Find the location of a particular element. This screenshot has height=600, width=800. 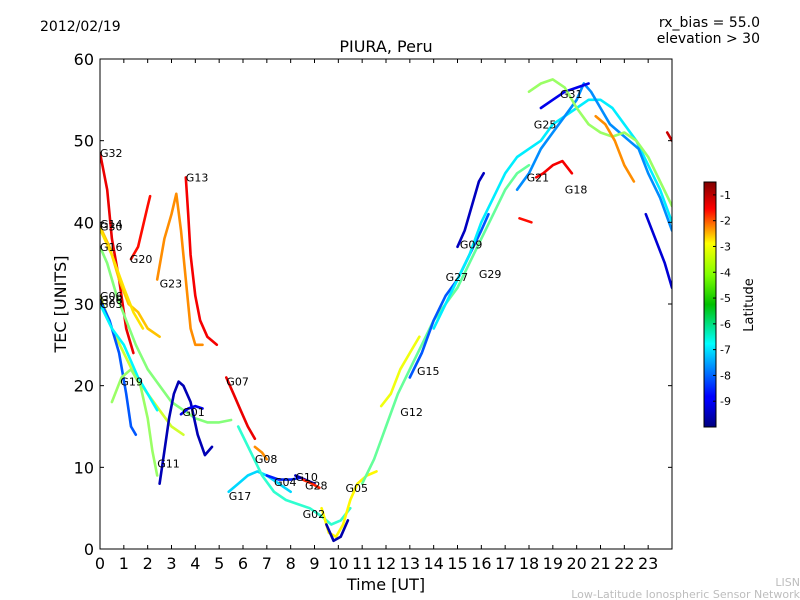

x-tick-label: 22 is located at coordinates (624, 563).